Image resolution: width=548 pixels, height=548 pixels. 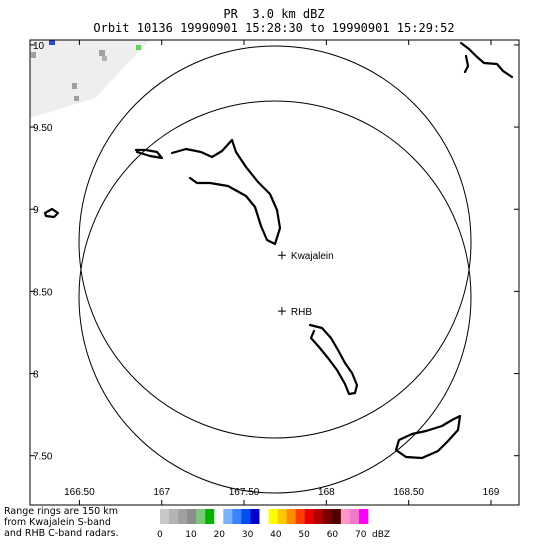 What do you see at coordinates (43, 457) in the screenshot?
I see `lat-tick-label: 7.50` at bounding box center [43, 457].